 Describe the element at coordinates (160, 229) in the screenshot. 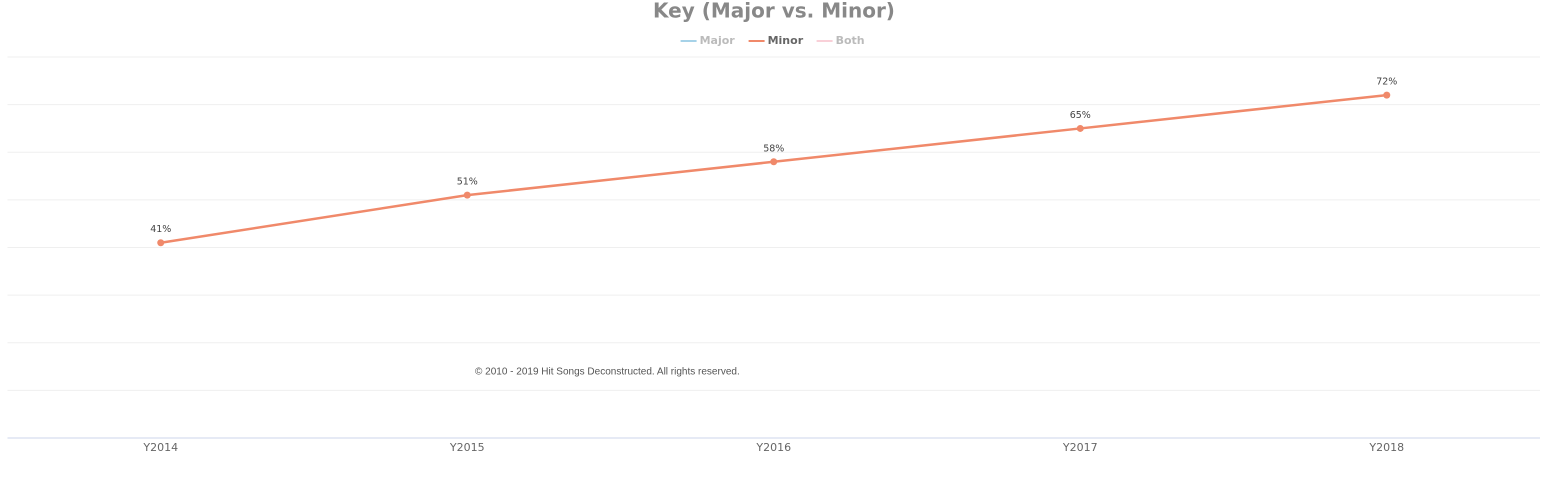

I see `data-label: 41%` at that location.